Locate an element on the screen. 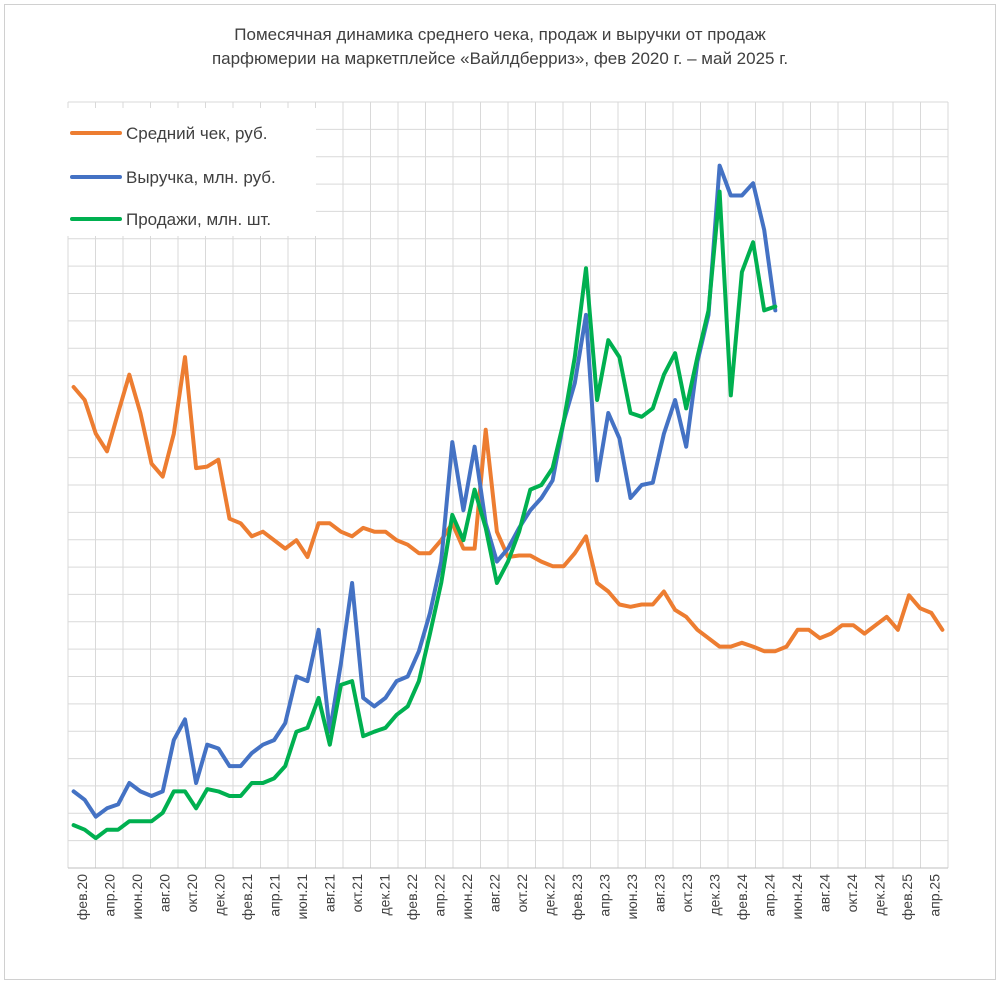  x-tick-label: апр.24 is located at coordinates (769, 895).